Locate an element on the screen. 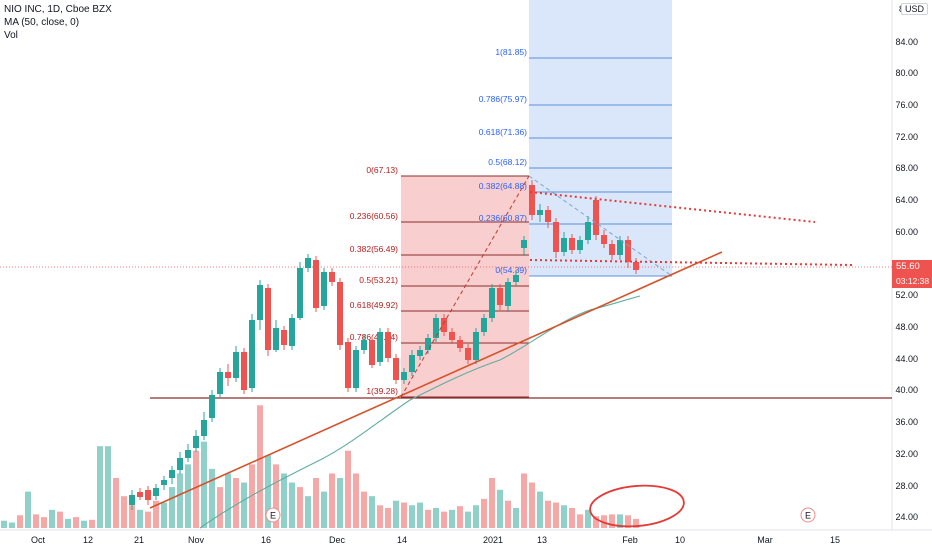 The width and height of the screenshot is (932, 550). price-tick-label: 36.00 is located at coordinates (906, 422).